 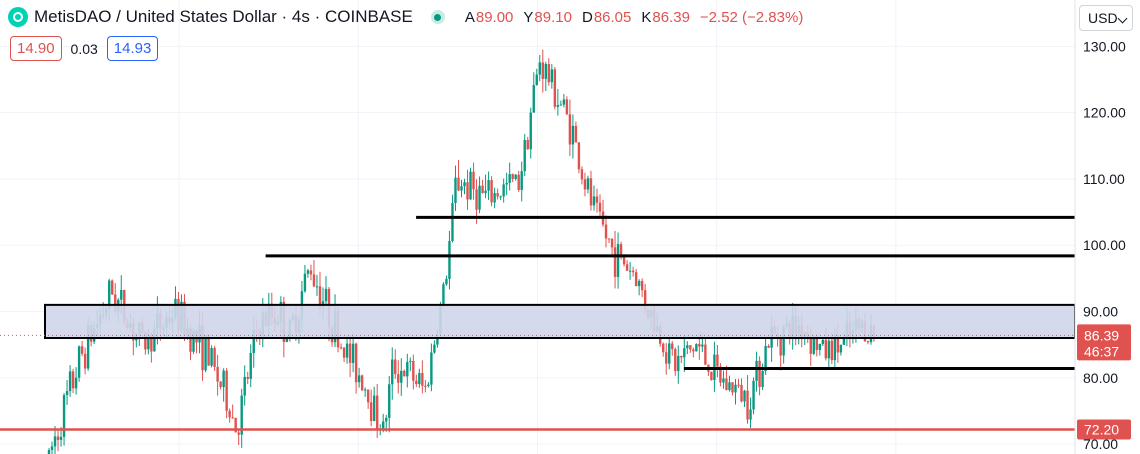 I want to click on support-zone, so click(x=560, y=321).